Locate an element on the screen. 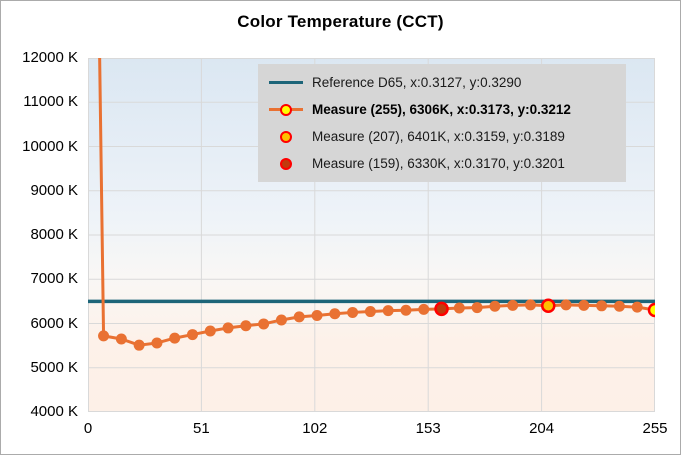 The width and height of the screenshot is (681, 455). legend-line-marker-swatch is located at coordinates (286, 110).